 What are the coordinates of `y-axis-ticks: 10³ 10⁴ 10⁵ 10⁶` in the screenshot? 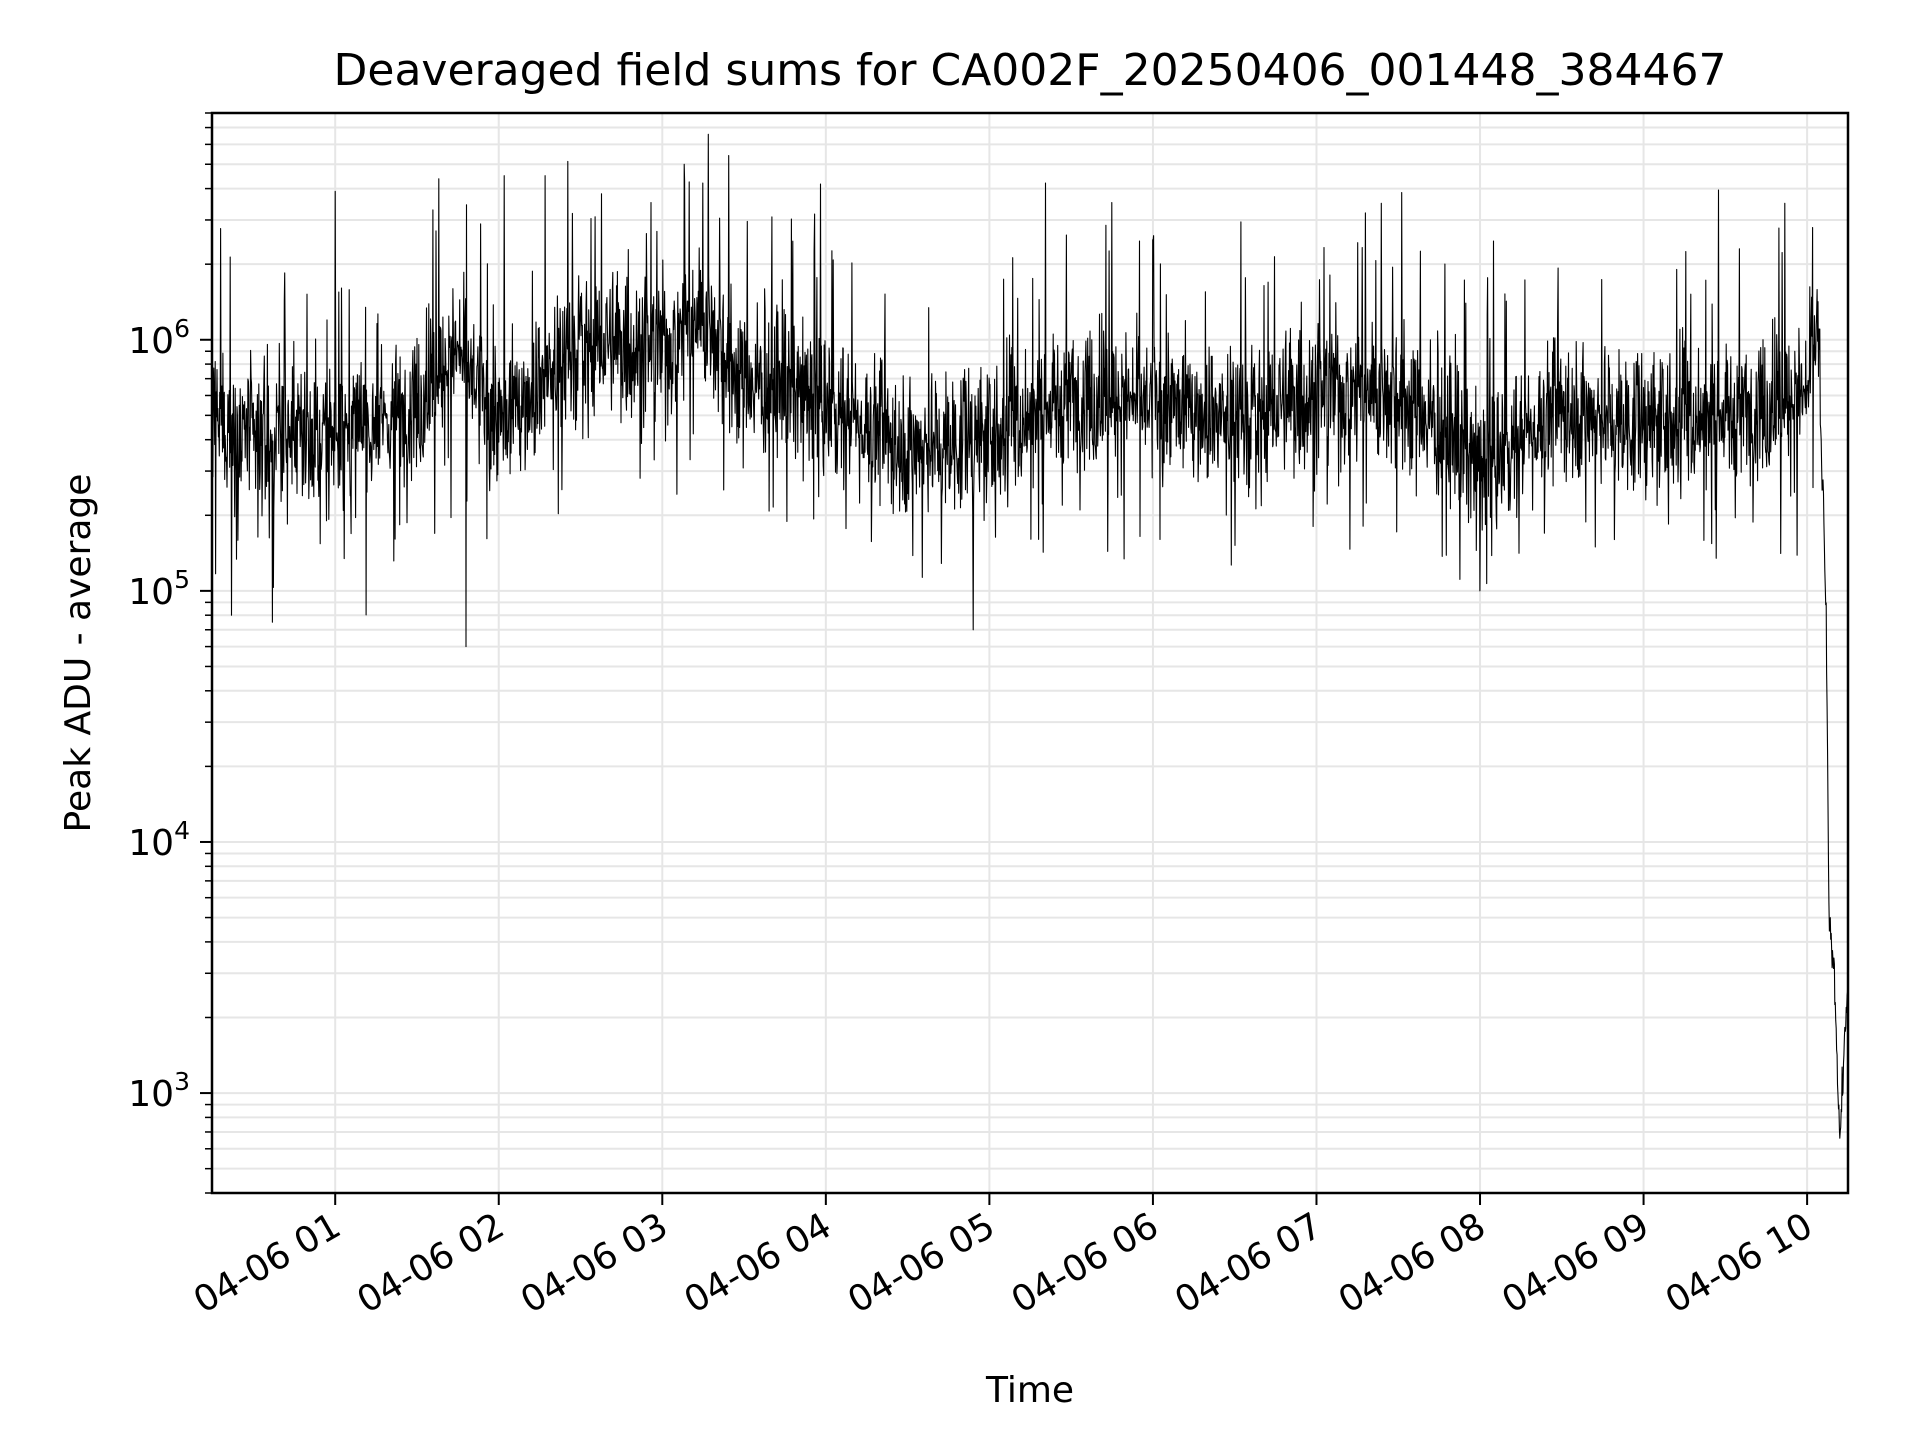 It's located at (170, 653).